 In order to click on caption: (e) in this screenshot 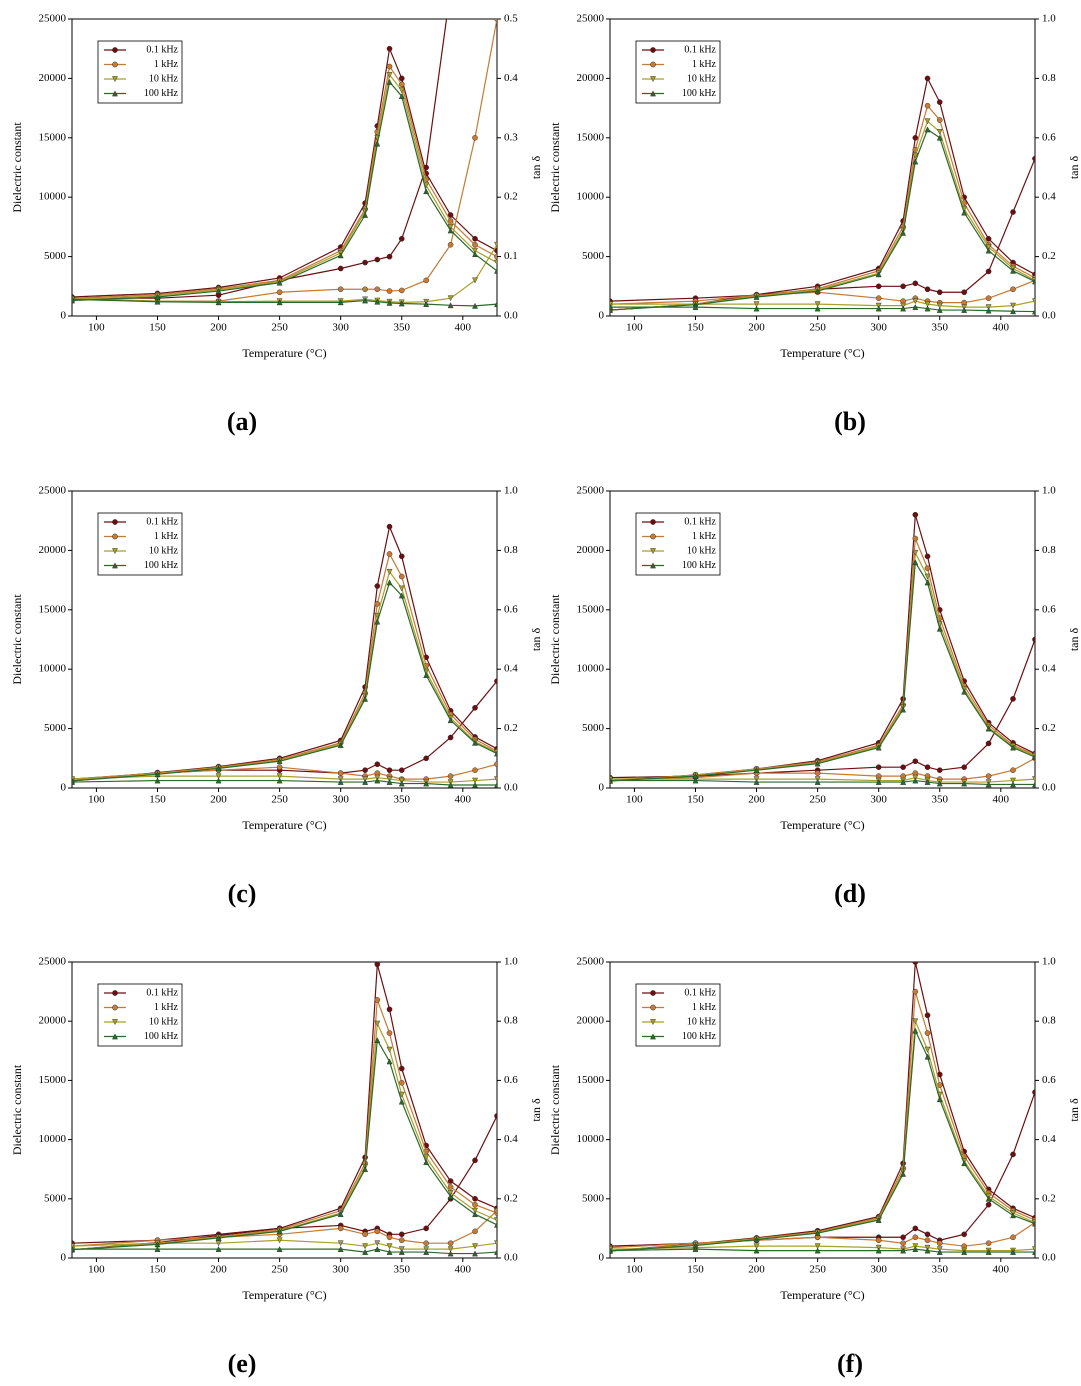, I will do `click(242, 1363)`.